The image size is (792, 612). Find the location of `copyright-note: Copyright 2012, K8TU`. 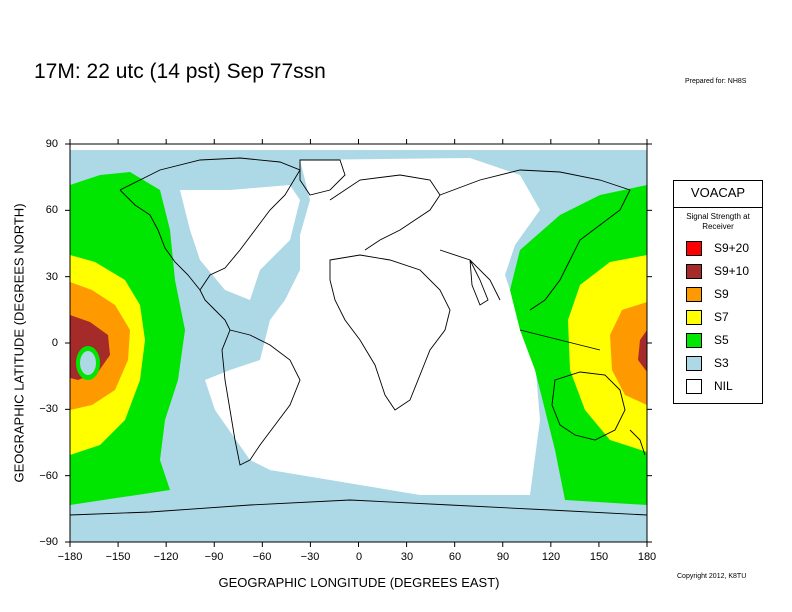

copyright-note: Copyright 2012, K8TU is located at coordinates (712, 576).